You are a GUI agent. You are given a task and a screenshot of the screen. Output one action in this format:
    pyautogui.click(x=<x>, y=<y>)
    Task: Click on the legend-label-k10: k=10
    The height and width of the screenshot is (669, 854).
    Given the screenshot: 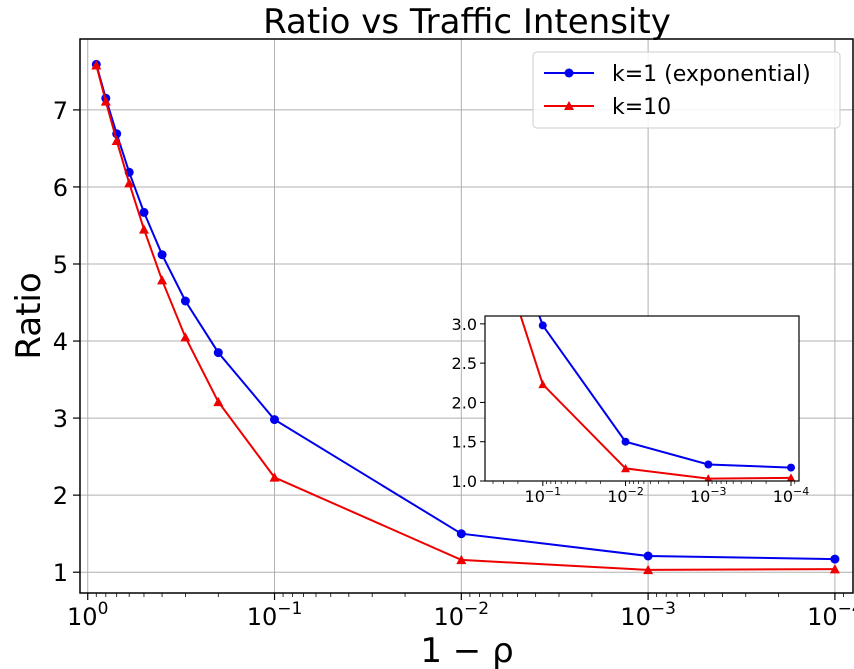 What is the action you would take?
    pyautogui.click(x=641, y=107)
    